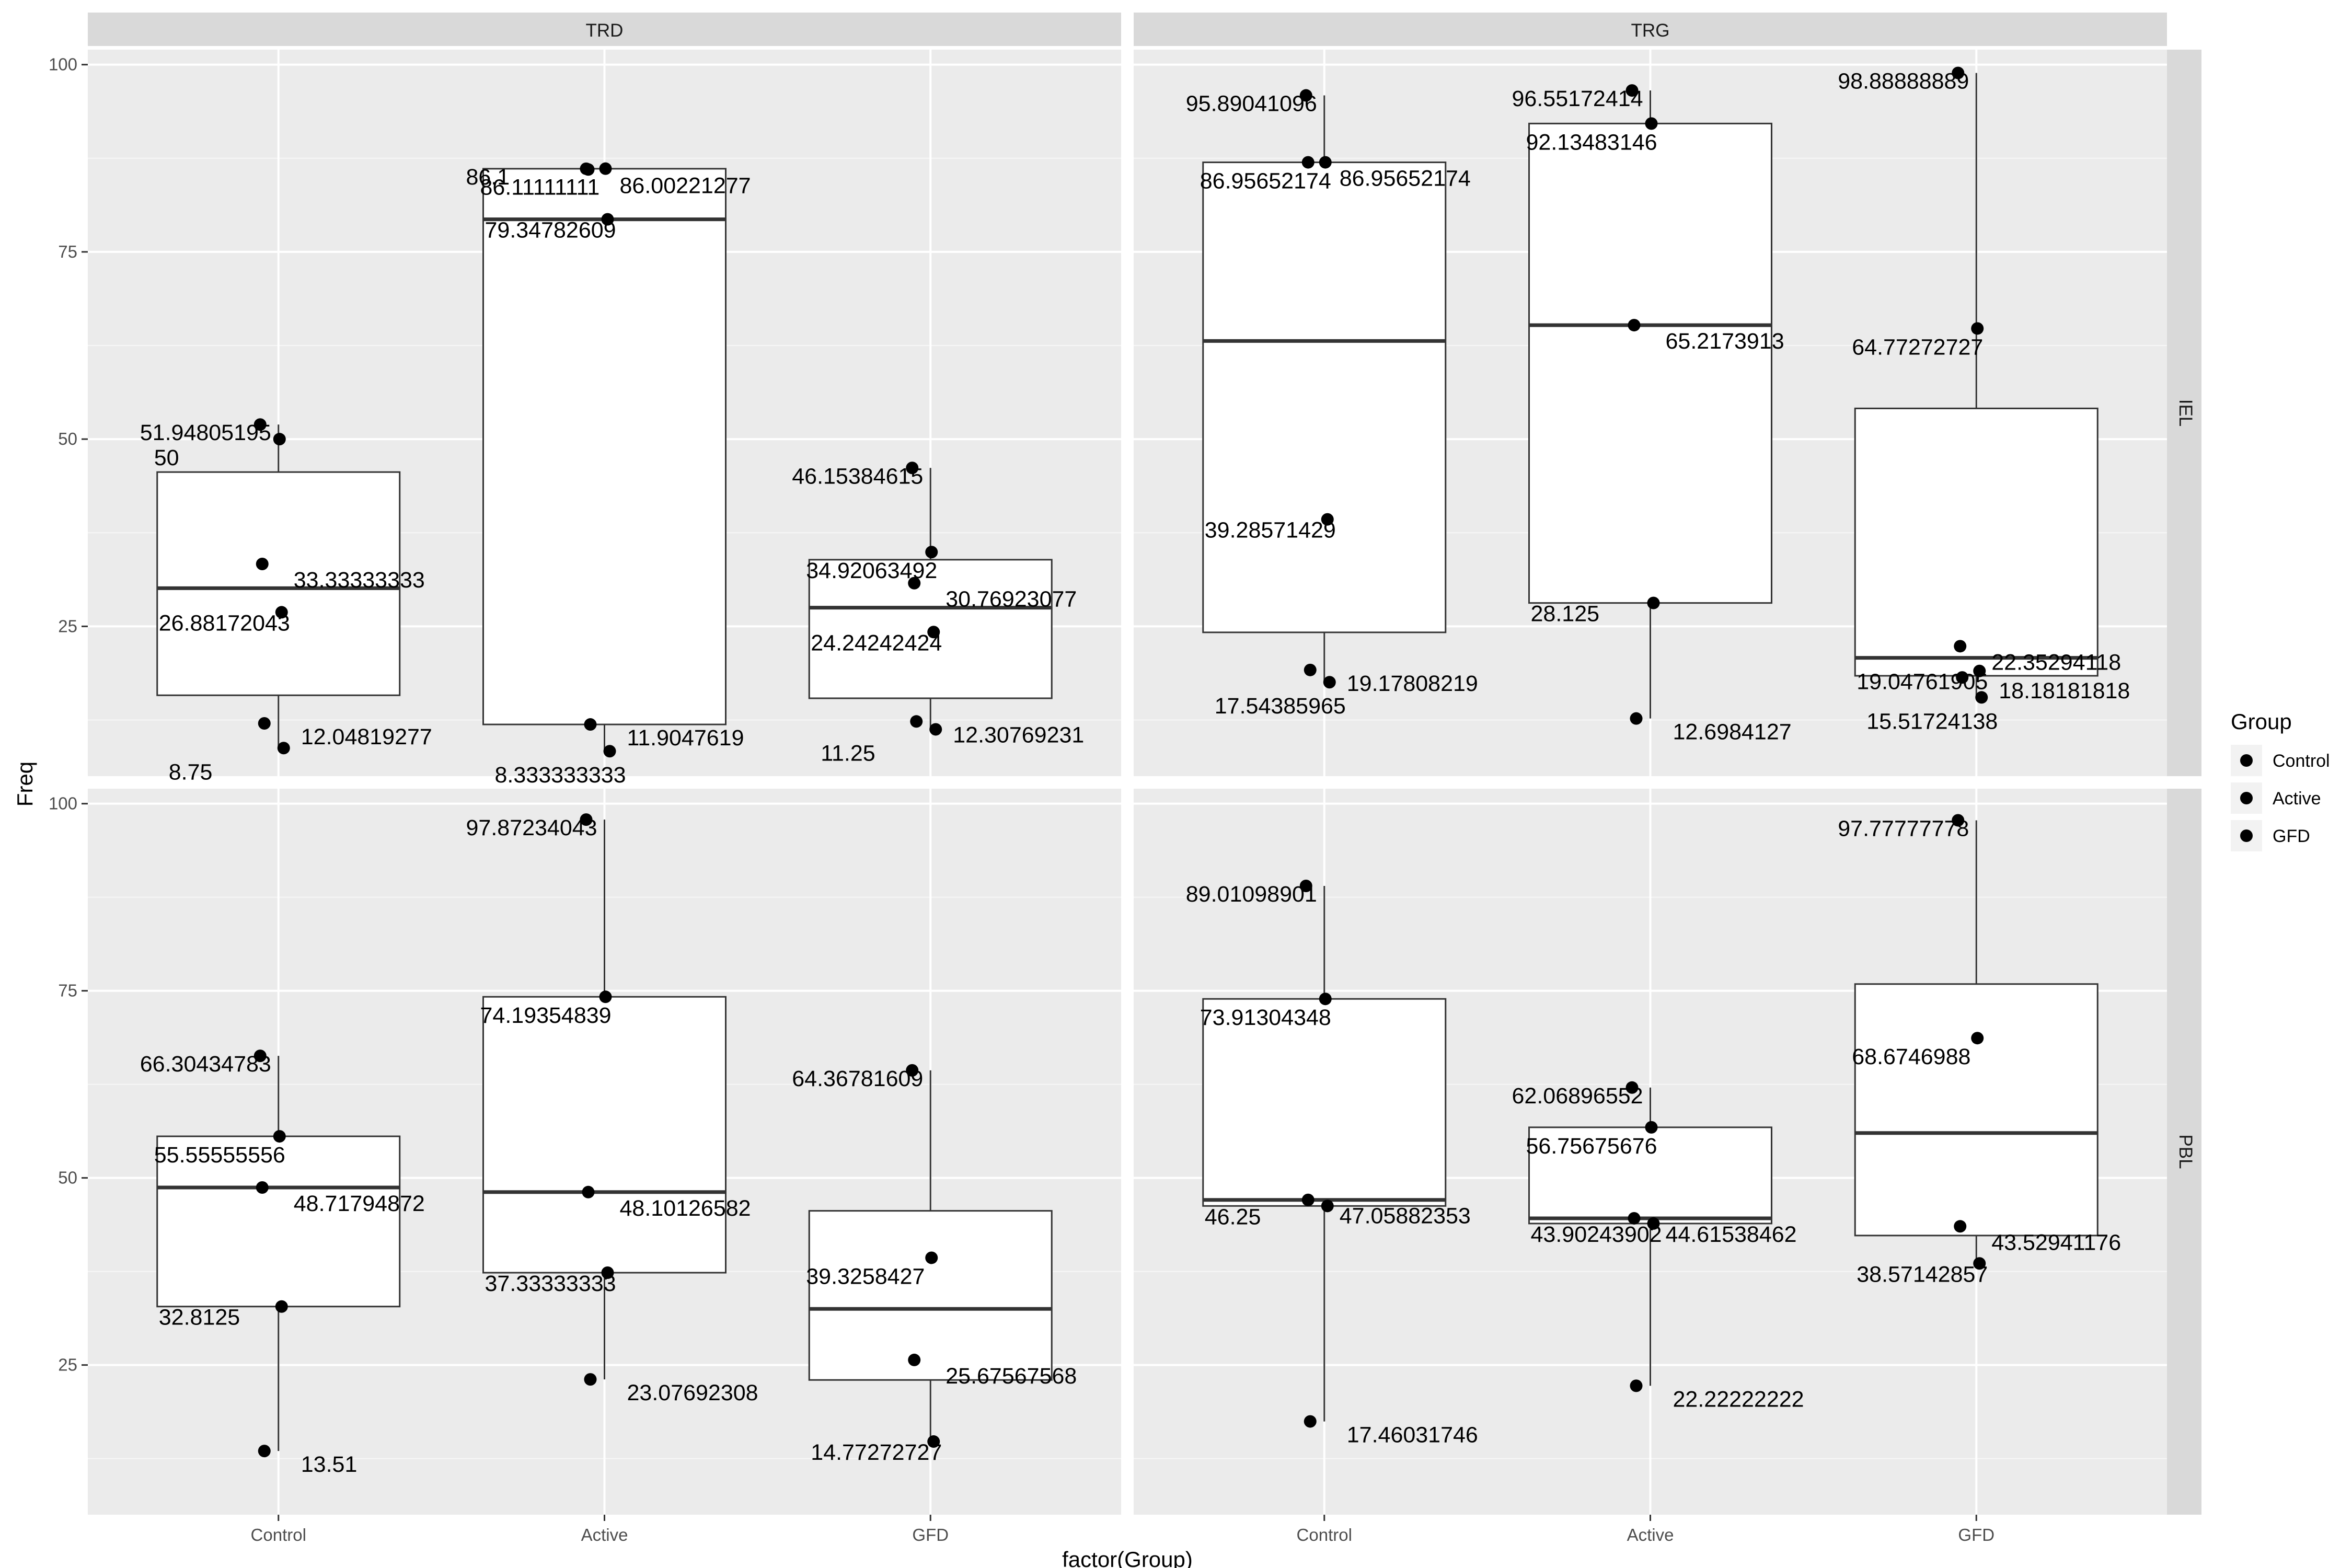  Describe the element at coordinates (560, 775) in the screenshot. I see `data-label: 8.333333333` at that location.